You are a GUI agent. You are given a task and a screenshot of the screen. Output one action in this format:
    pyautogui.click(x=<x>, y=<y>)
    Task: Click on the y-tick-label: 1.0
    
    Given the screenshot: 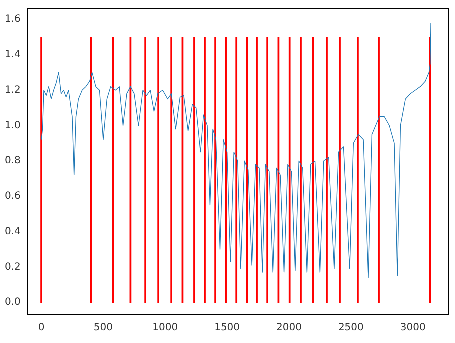 What is the action you would take?
    pyautogui.click(x=12, y=126)
    